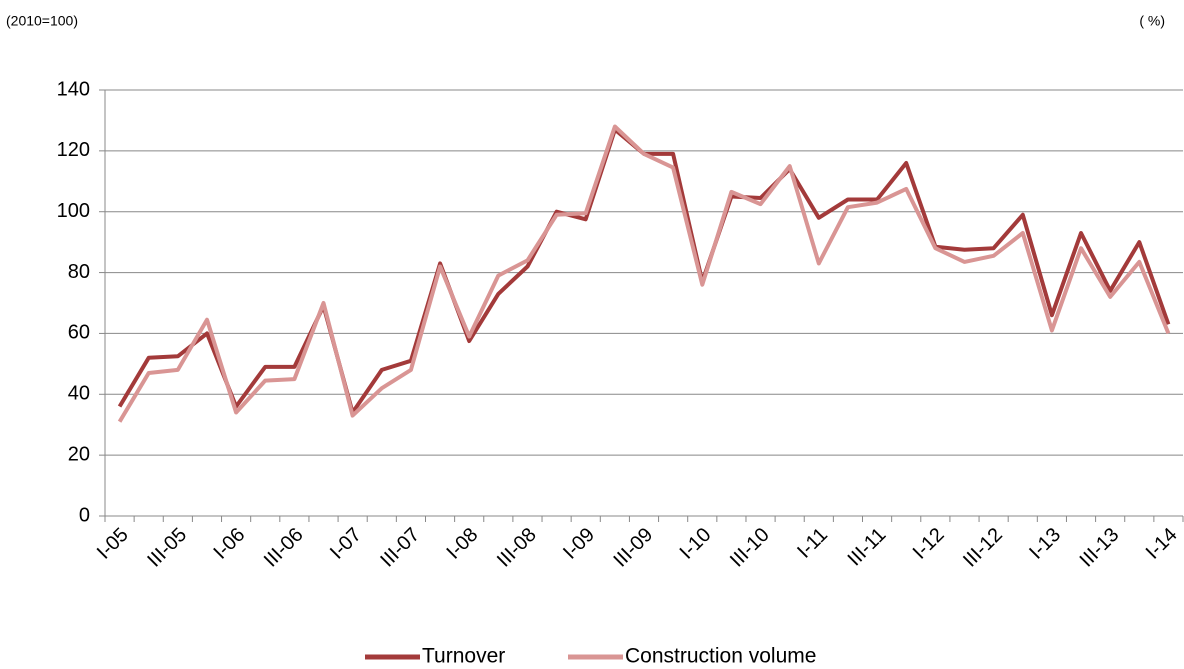 Image resolution: width=1184 pixels, height=669 pixels. What do you see at coordinates (73, 211) in the screenshot?
I see `y-tick-label: 100` at bounding box center [73, 211].